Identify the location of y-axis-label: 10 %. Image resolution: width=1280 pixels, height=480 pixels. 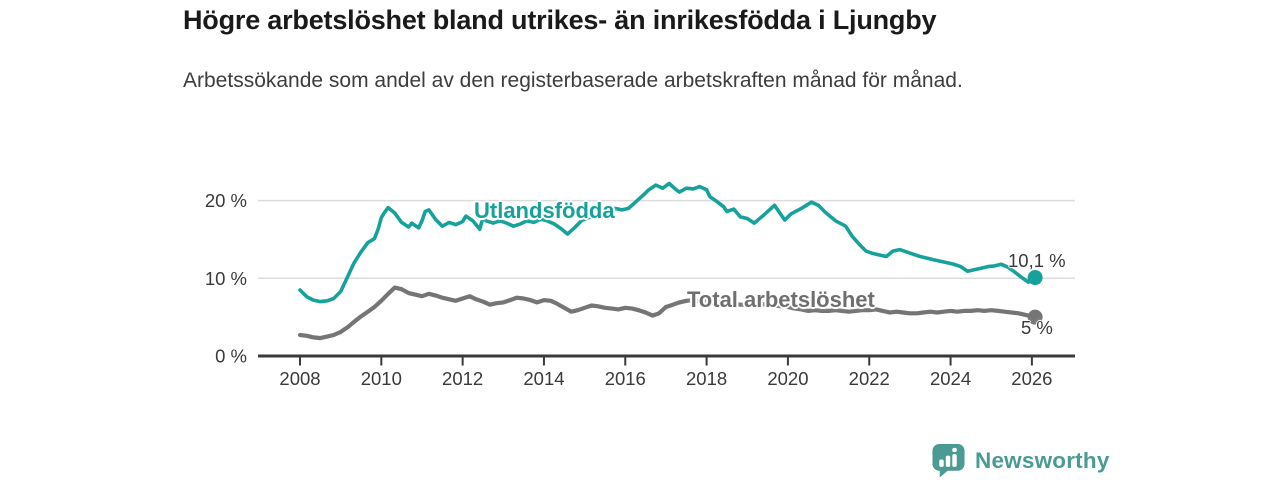
(226, 278).